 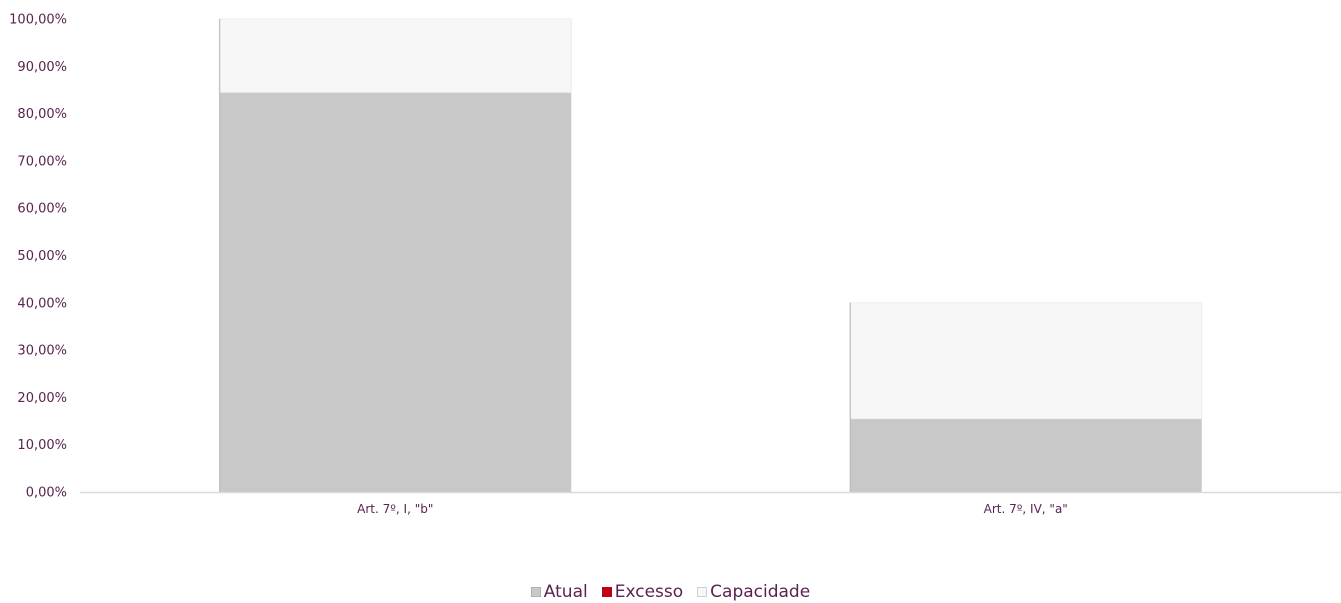 What do you see at coordinates (42, 303) in the screenshot?
I see `y-tick-label: 40,00%` at bounding box center [42, 303].